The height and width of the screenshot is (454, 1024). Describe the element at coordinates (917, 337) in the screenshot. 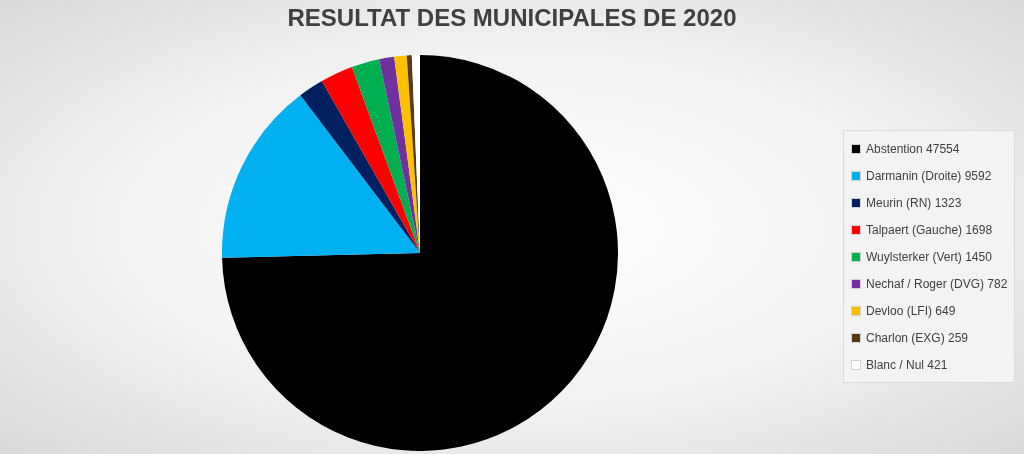

I see `legend-label: Charlon (EXG) 259` at that location.